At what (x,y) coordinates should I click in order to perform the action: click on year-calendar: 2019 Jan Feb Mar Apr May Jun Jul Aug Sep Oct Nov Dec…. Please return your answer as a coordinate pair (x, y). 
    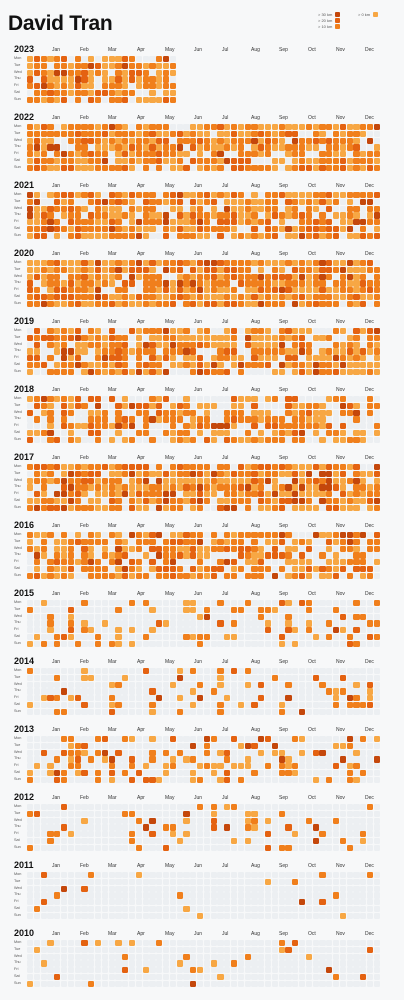
    Looking at the image, I should click on (202, 349).